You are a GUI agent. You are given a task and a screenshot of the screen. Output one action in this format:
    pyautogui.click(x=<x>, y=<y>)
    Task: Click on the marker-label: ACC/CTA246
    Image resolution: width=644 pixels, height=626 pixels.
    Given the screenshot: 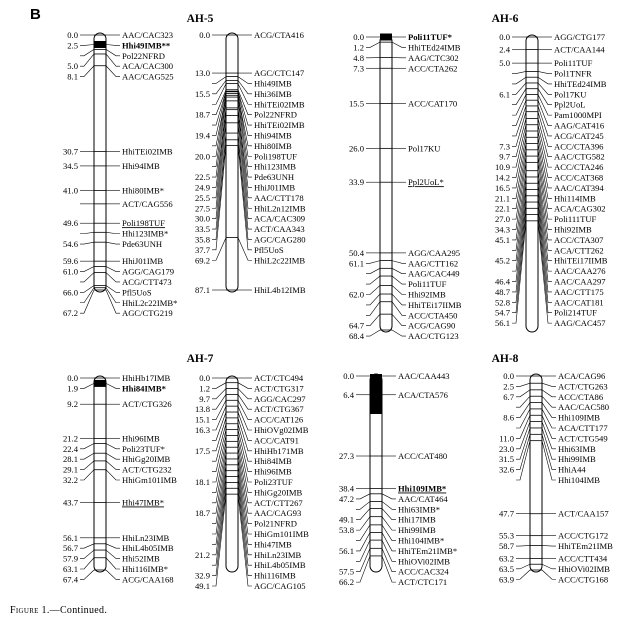 What is the action you would take?
    pyautogui.click(x=579, y=167)
    